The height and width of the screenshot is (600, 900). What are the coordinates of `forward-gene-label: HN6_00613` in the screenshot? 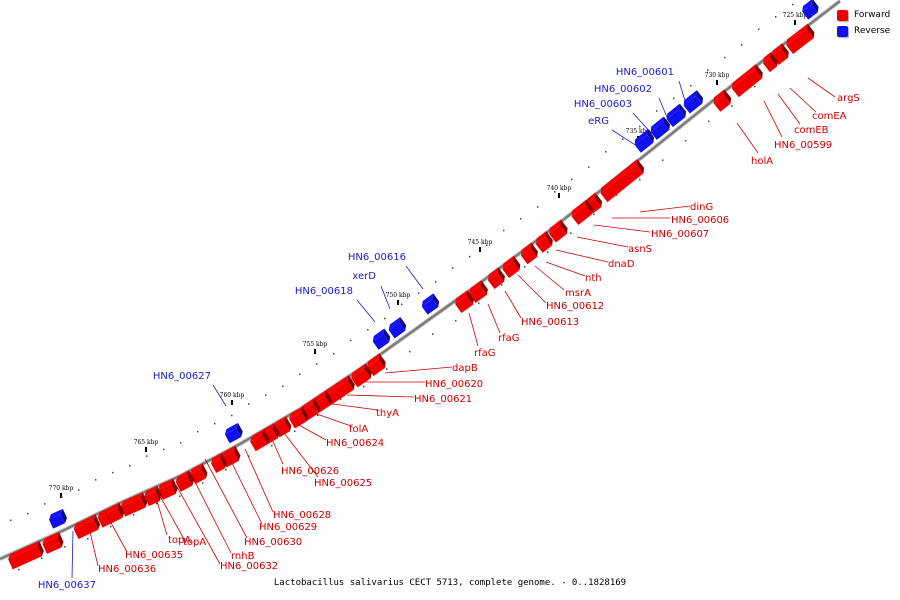 It's located at (550, 322).